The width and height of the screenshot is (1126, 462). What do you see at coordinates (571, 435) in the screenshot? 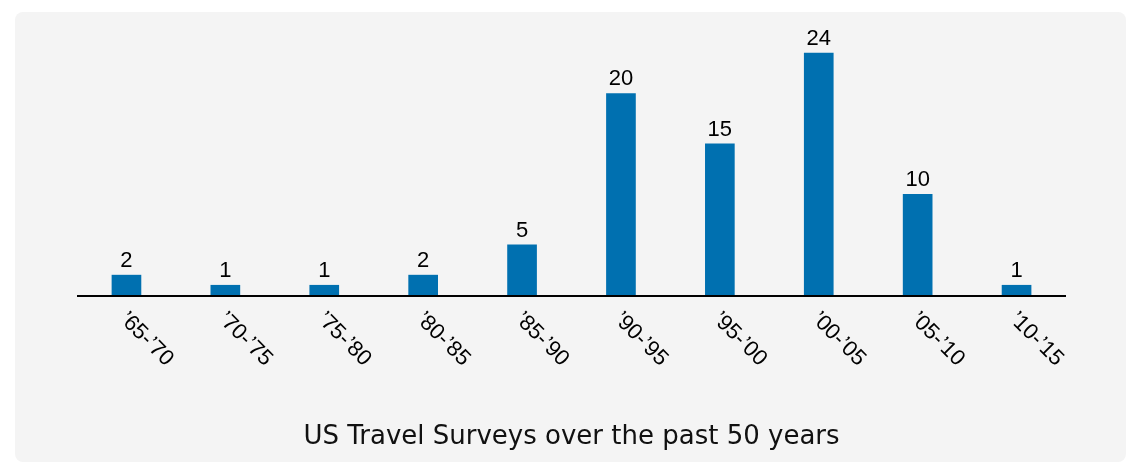
I see `text: US Travel Surveys over the past 50 years` at bounding box center [571, 435].